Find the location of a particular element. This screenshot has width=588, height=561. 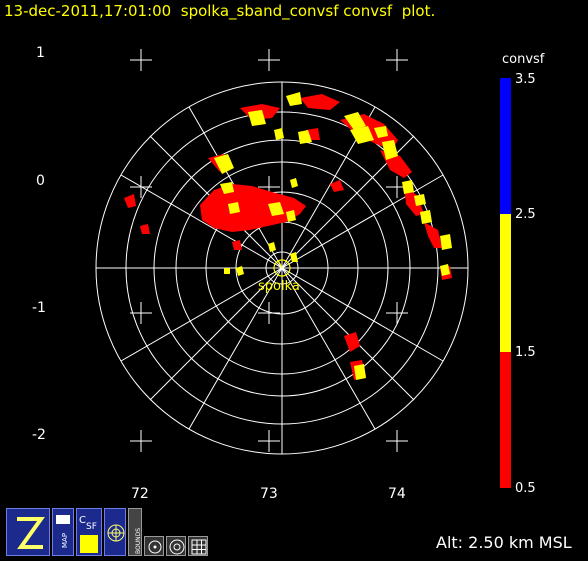

zoom-button is located at coordinates (28, 532).